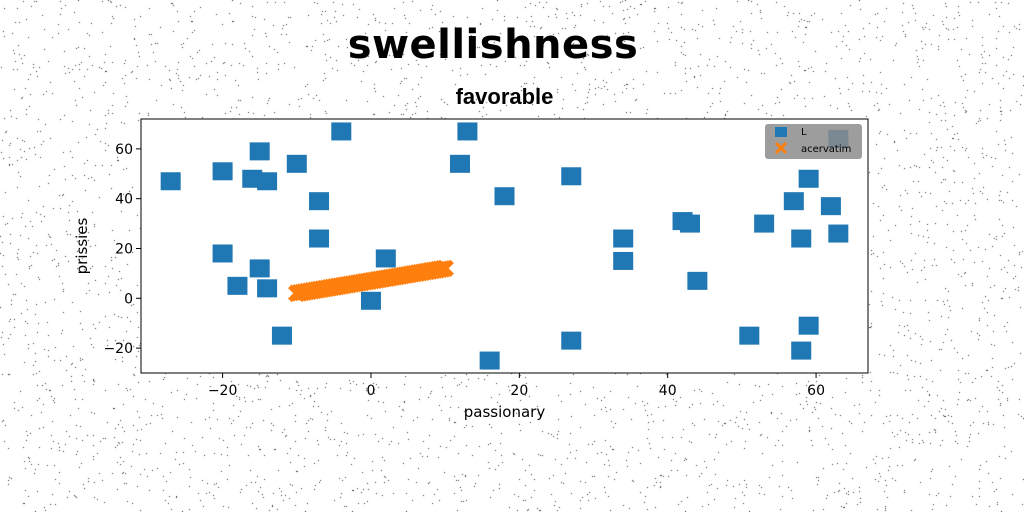 This screenshot has height=512, width=1024. I want to click on chart-title: favorable, so click(504, 96).